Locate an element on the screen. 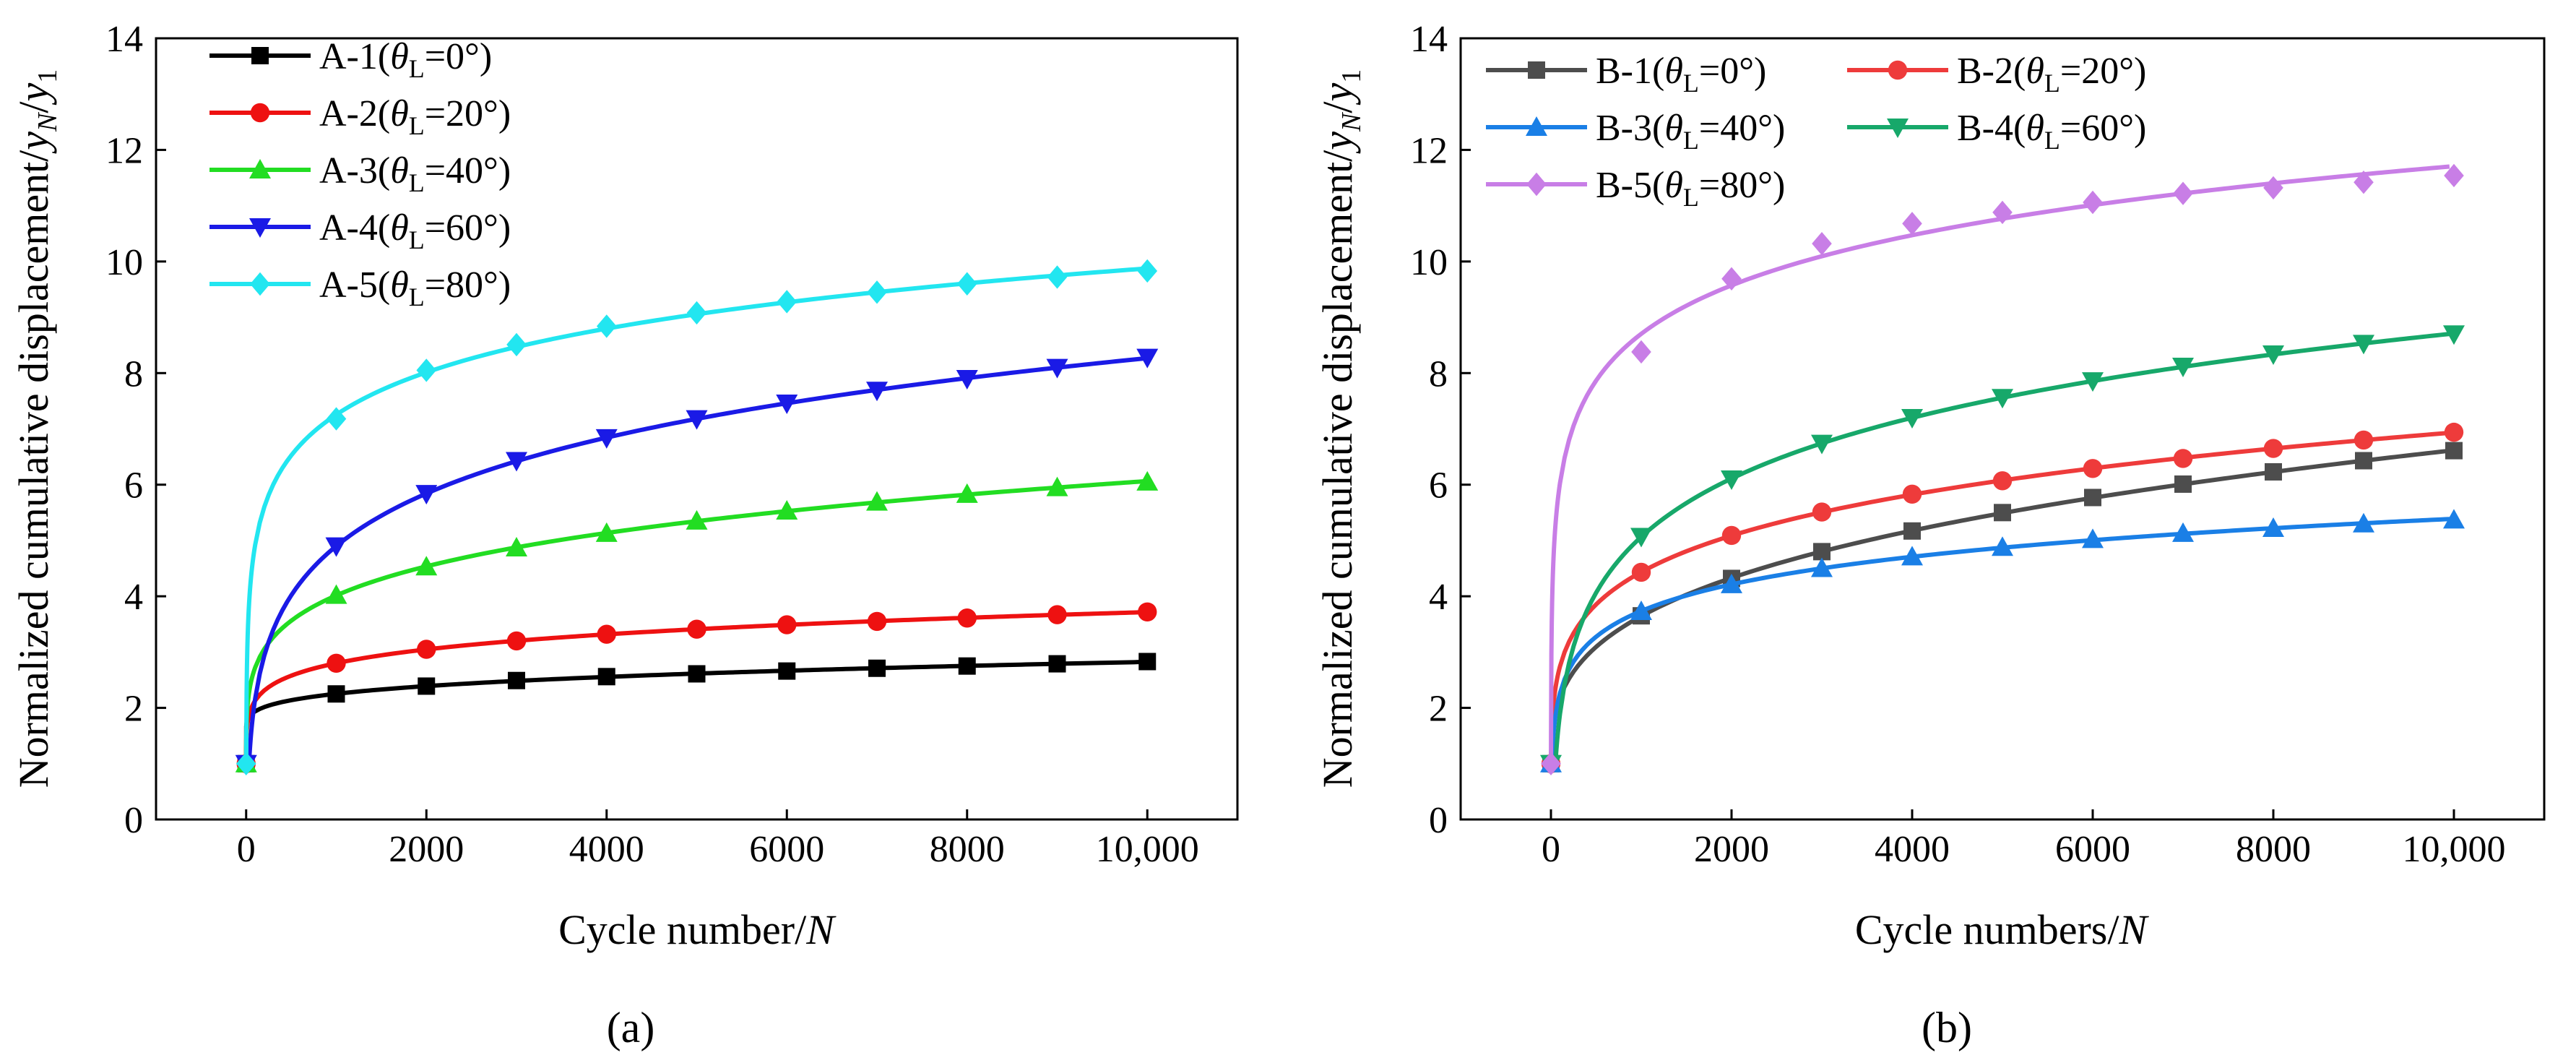 Image resolution: width=2576 pixels, height=1063 pixels. legend-label-B-2: B-2(θL=20°) is located at coordinates (2051, 74).